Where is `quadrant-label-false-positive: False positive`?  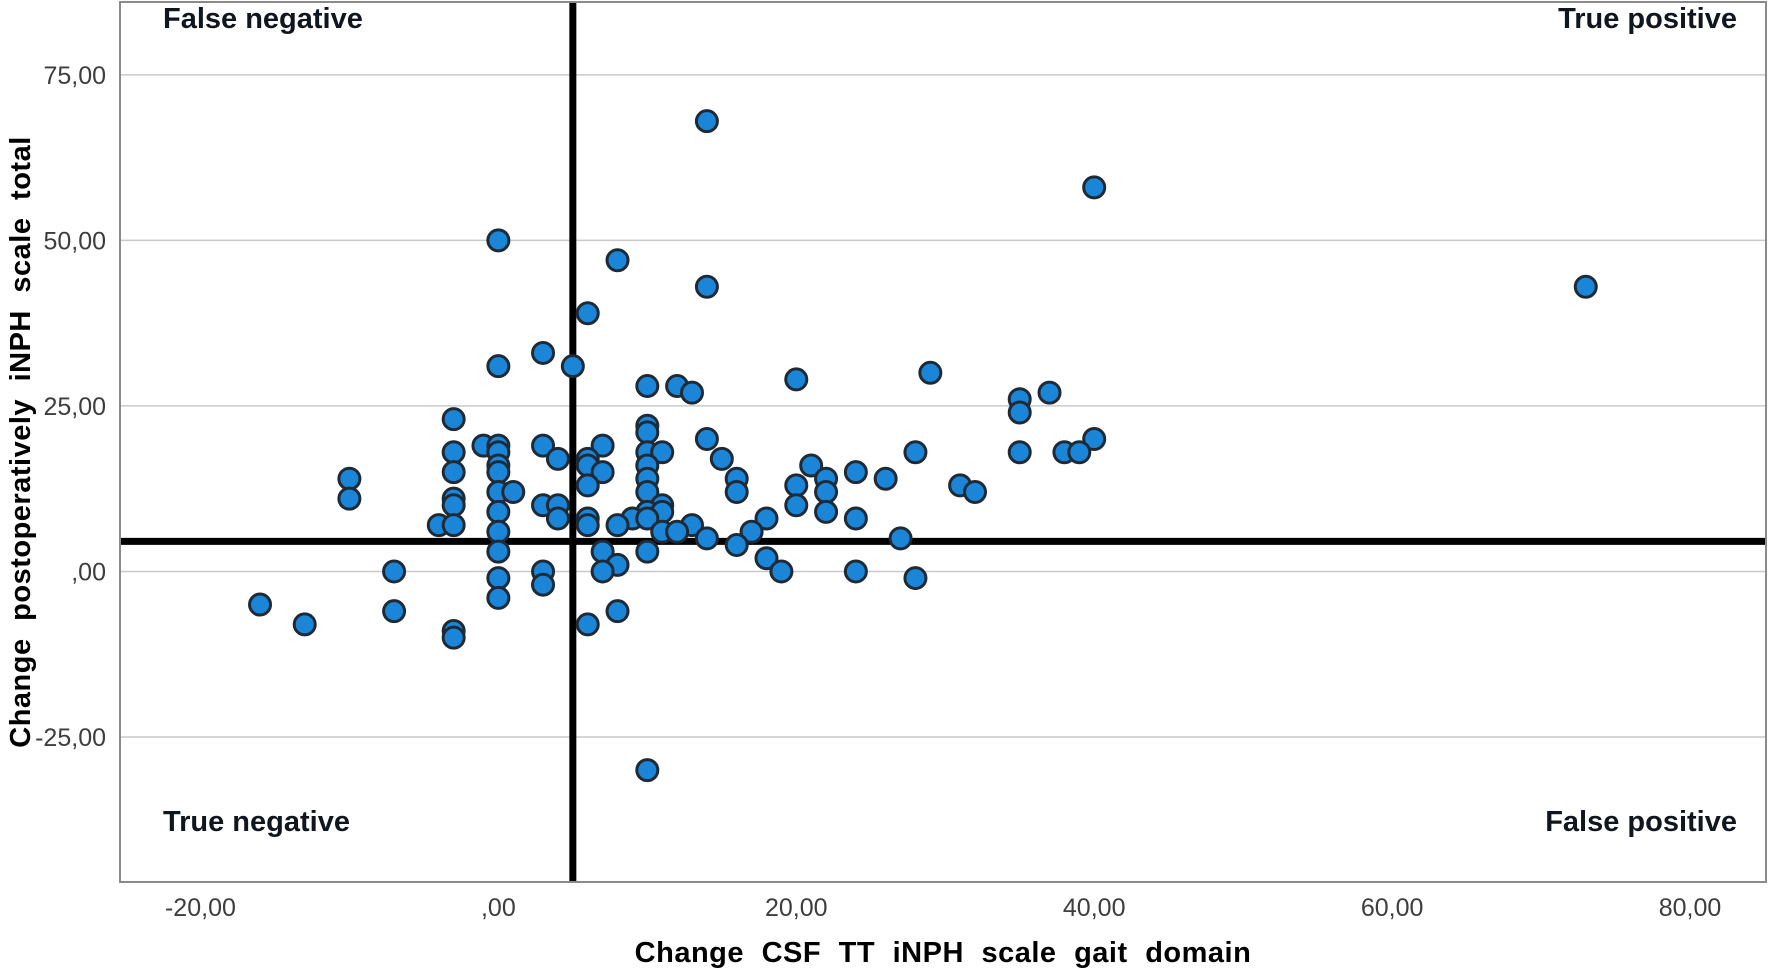
quadrant-label-false-positive: False positive is located at coordinates (1641, 822).